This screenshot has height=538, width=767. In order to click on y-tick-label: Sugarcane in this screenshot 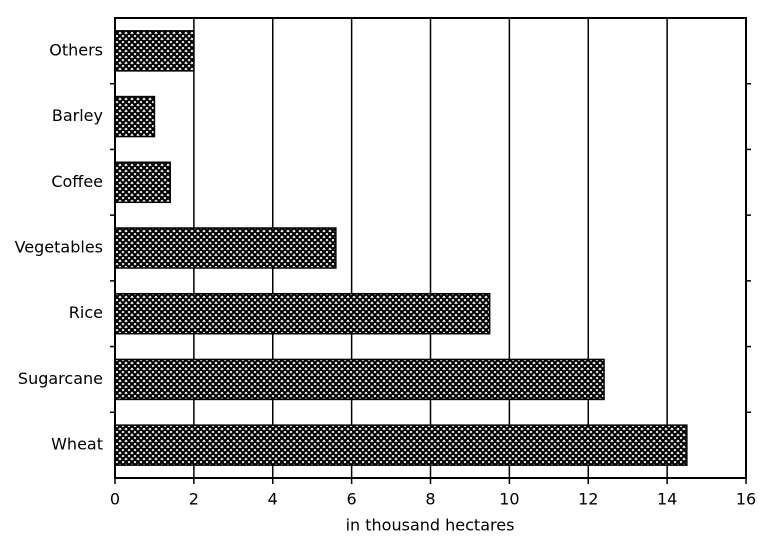, I will do `click(60, 378)`.